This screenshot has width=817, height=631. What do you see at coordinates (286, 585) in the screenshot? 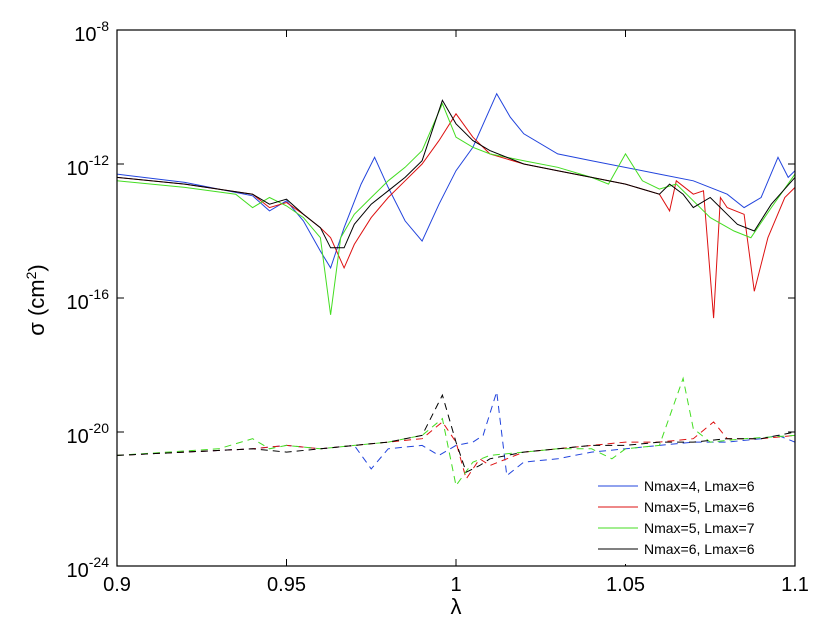
I see `x-tick-label: 0.95` at bounding box center [286, 585].